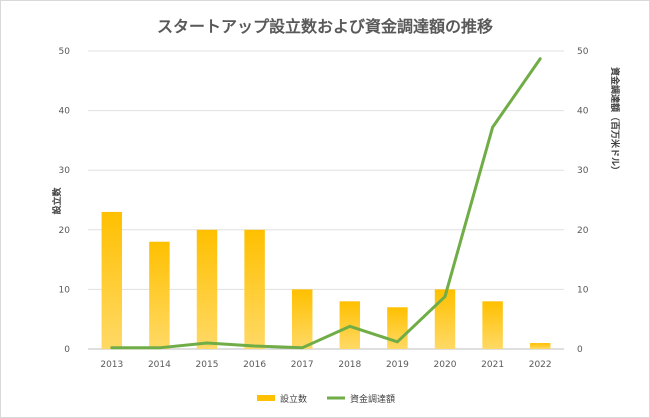  I want to click on legend-label-line: 資金調達額, so click(372, 399).